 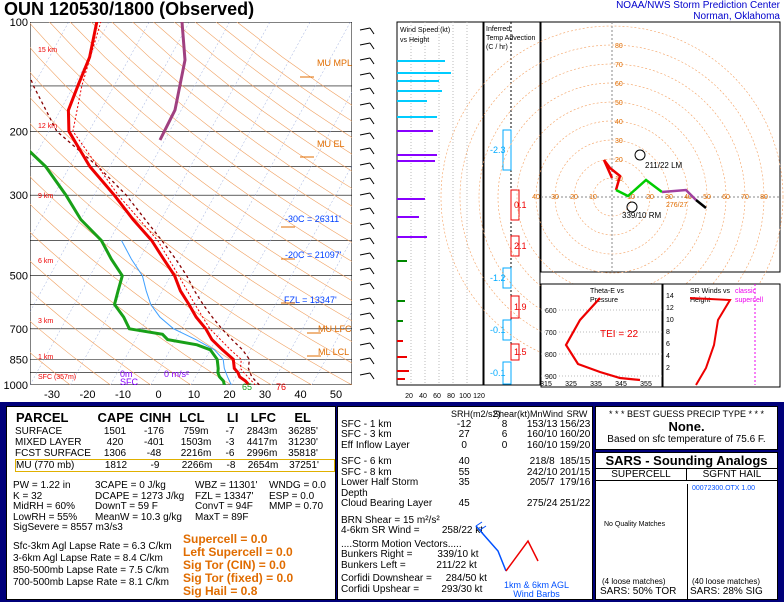 What do you see at coordinates (749, 300) in the screenshot?
I see `srw-legend-2: supercell` at bounding box center [749, 300].